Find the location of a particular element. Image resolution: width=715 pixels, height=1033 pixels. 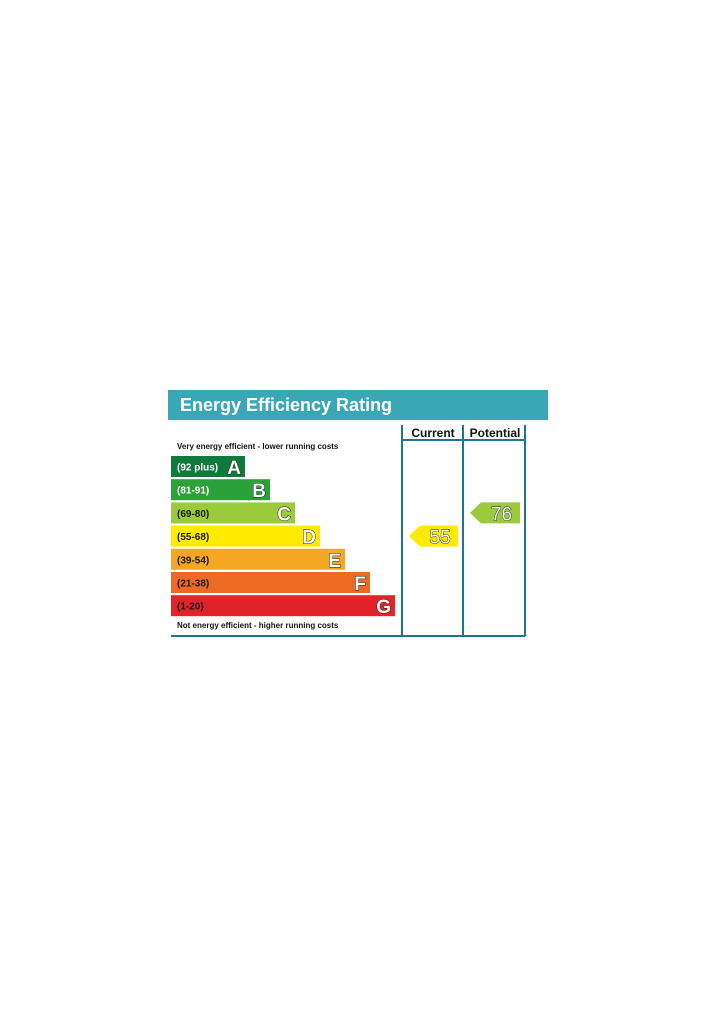

band-range-g: (1-20) is located at coordinates (190, 607).